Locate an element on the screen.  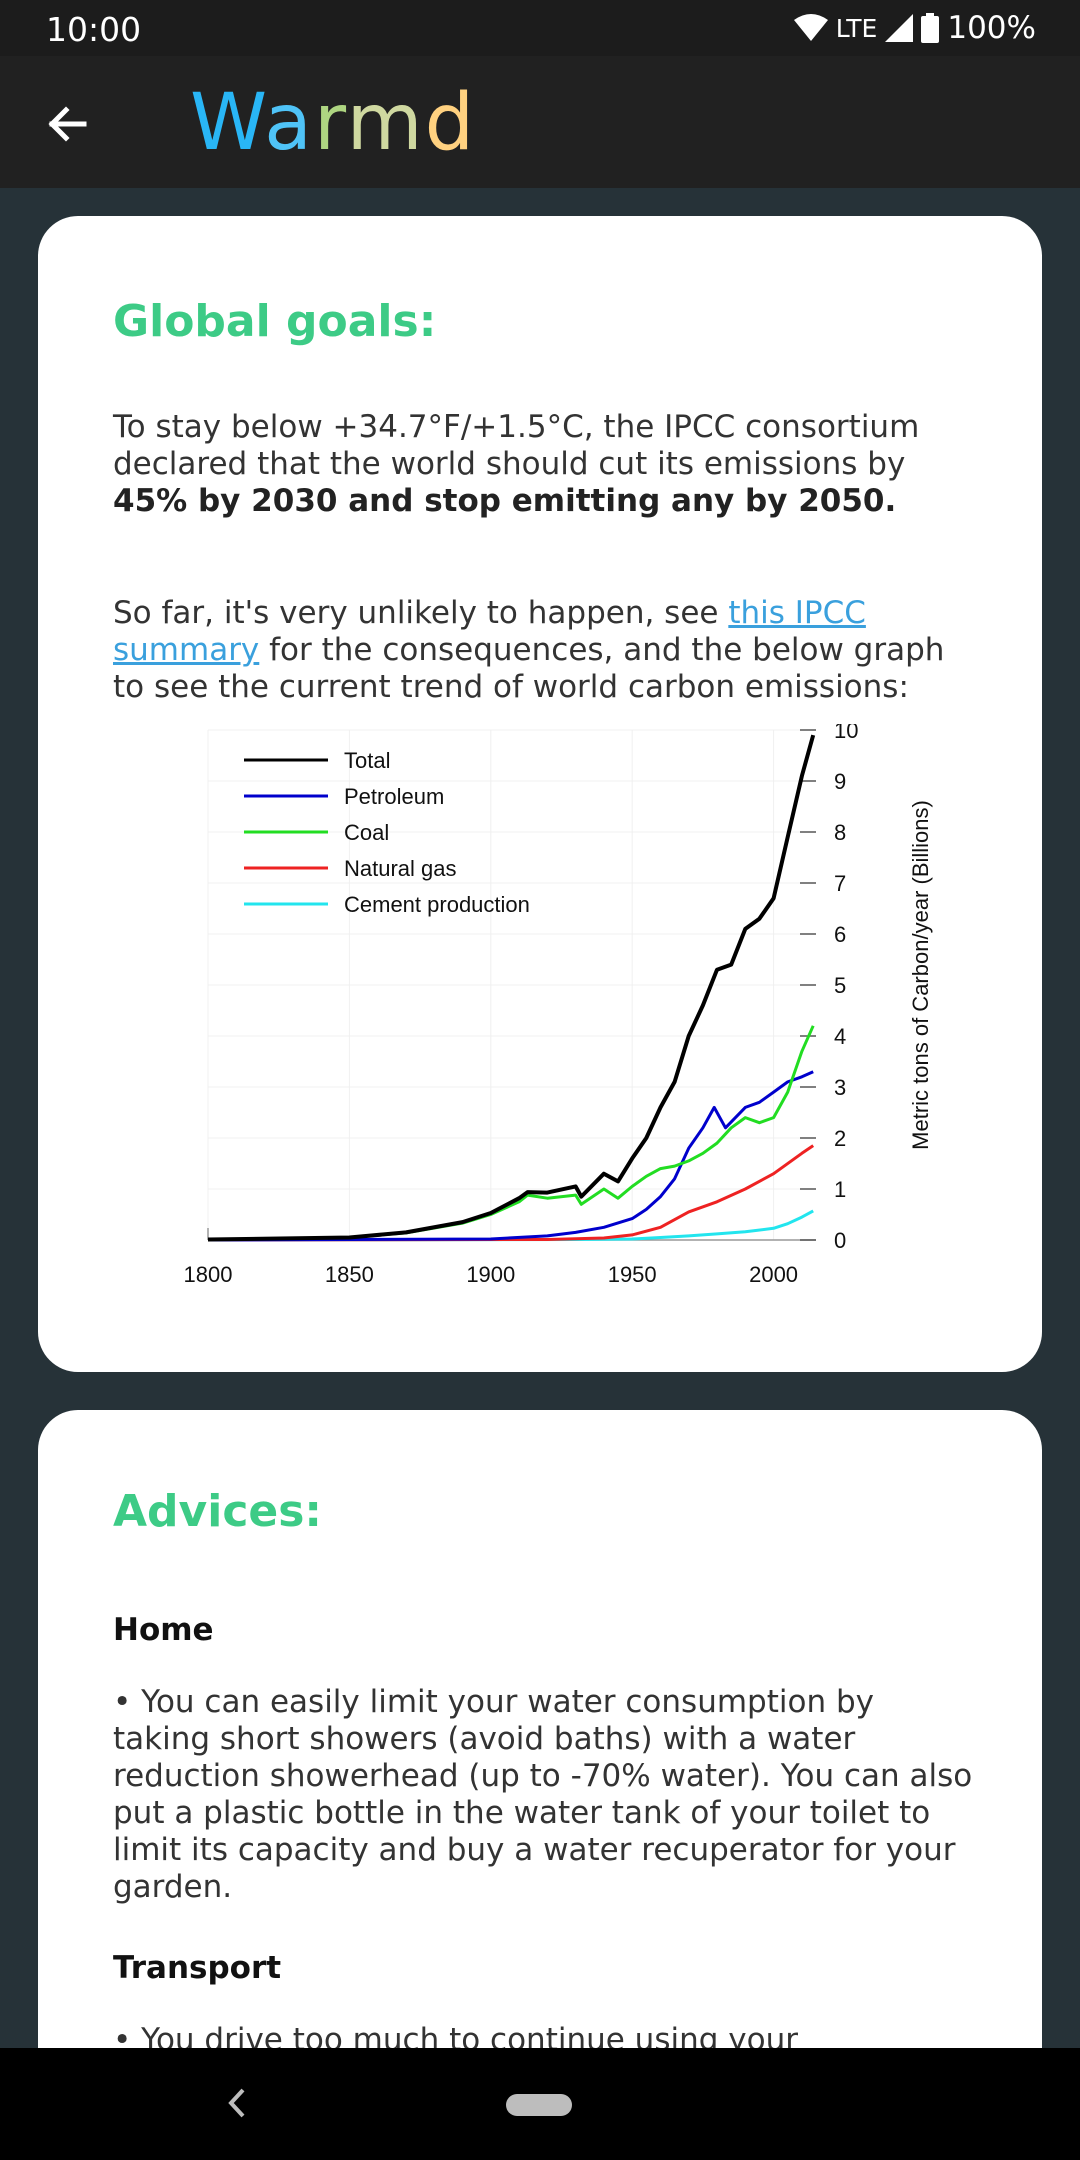
x-tick-label: 1950 is located at coordinates (632, 1273).